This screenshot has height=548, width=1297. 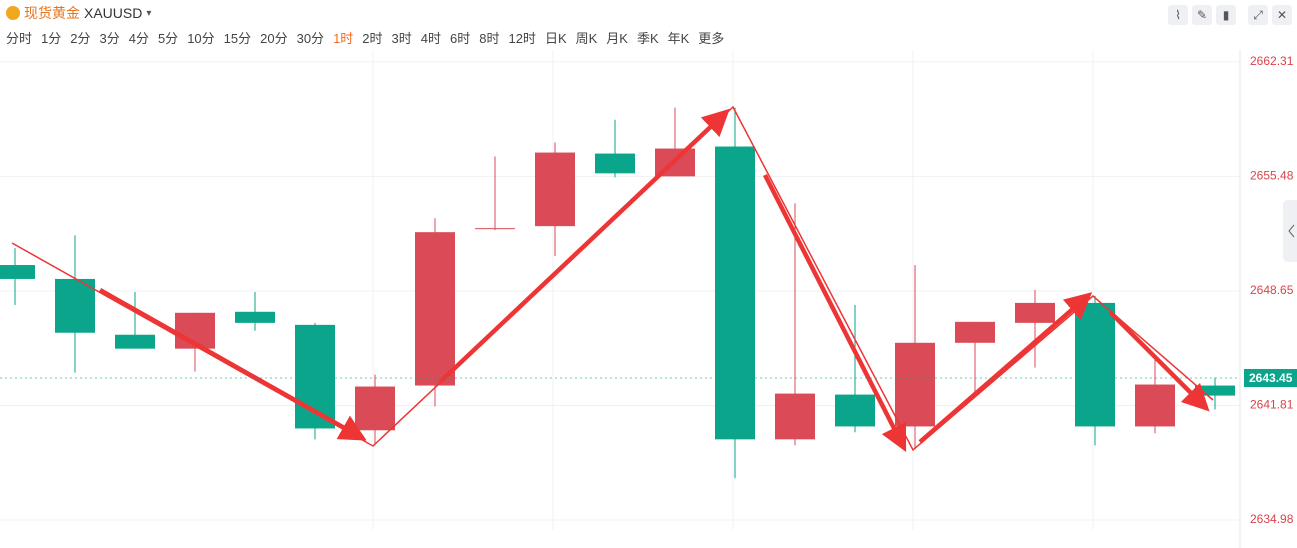 I want to click on interval-tab: 4分, so click(x=138, y=38).